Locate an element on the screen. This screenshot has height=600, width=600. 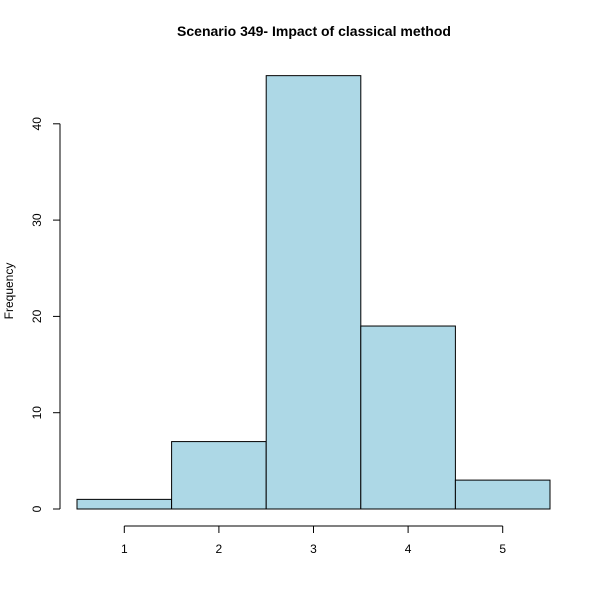
x-ticks: 1 2 3 4 5 is located at coordinates (313, 541).